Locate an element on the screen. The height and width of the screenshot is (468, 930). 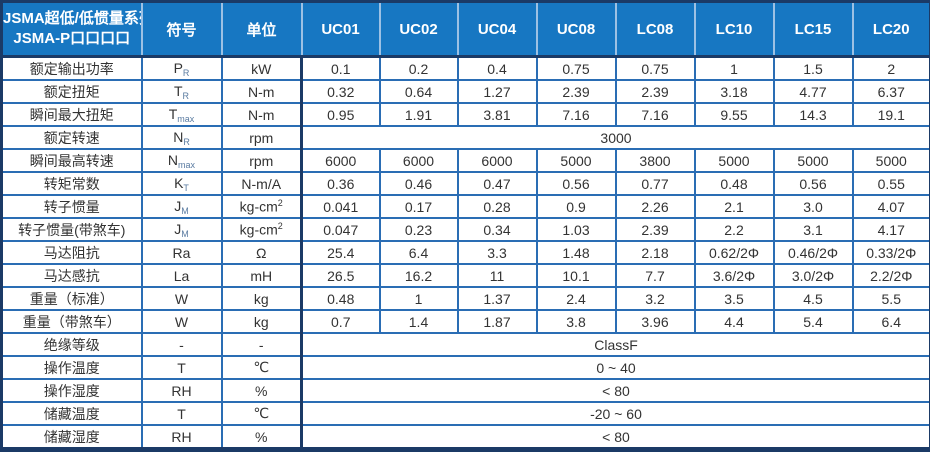
value-cell-uc04: 0.47 is located at coordinates (497, 183).